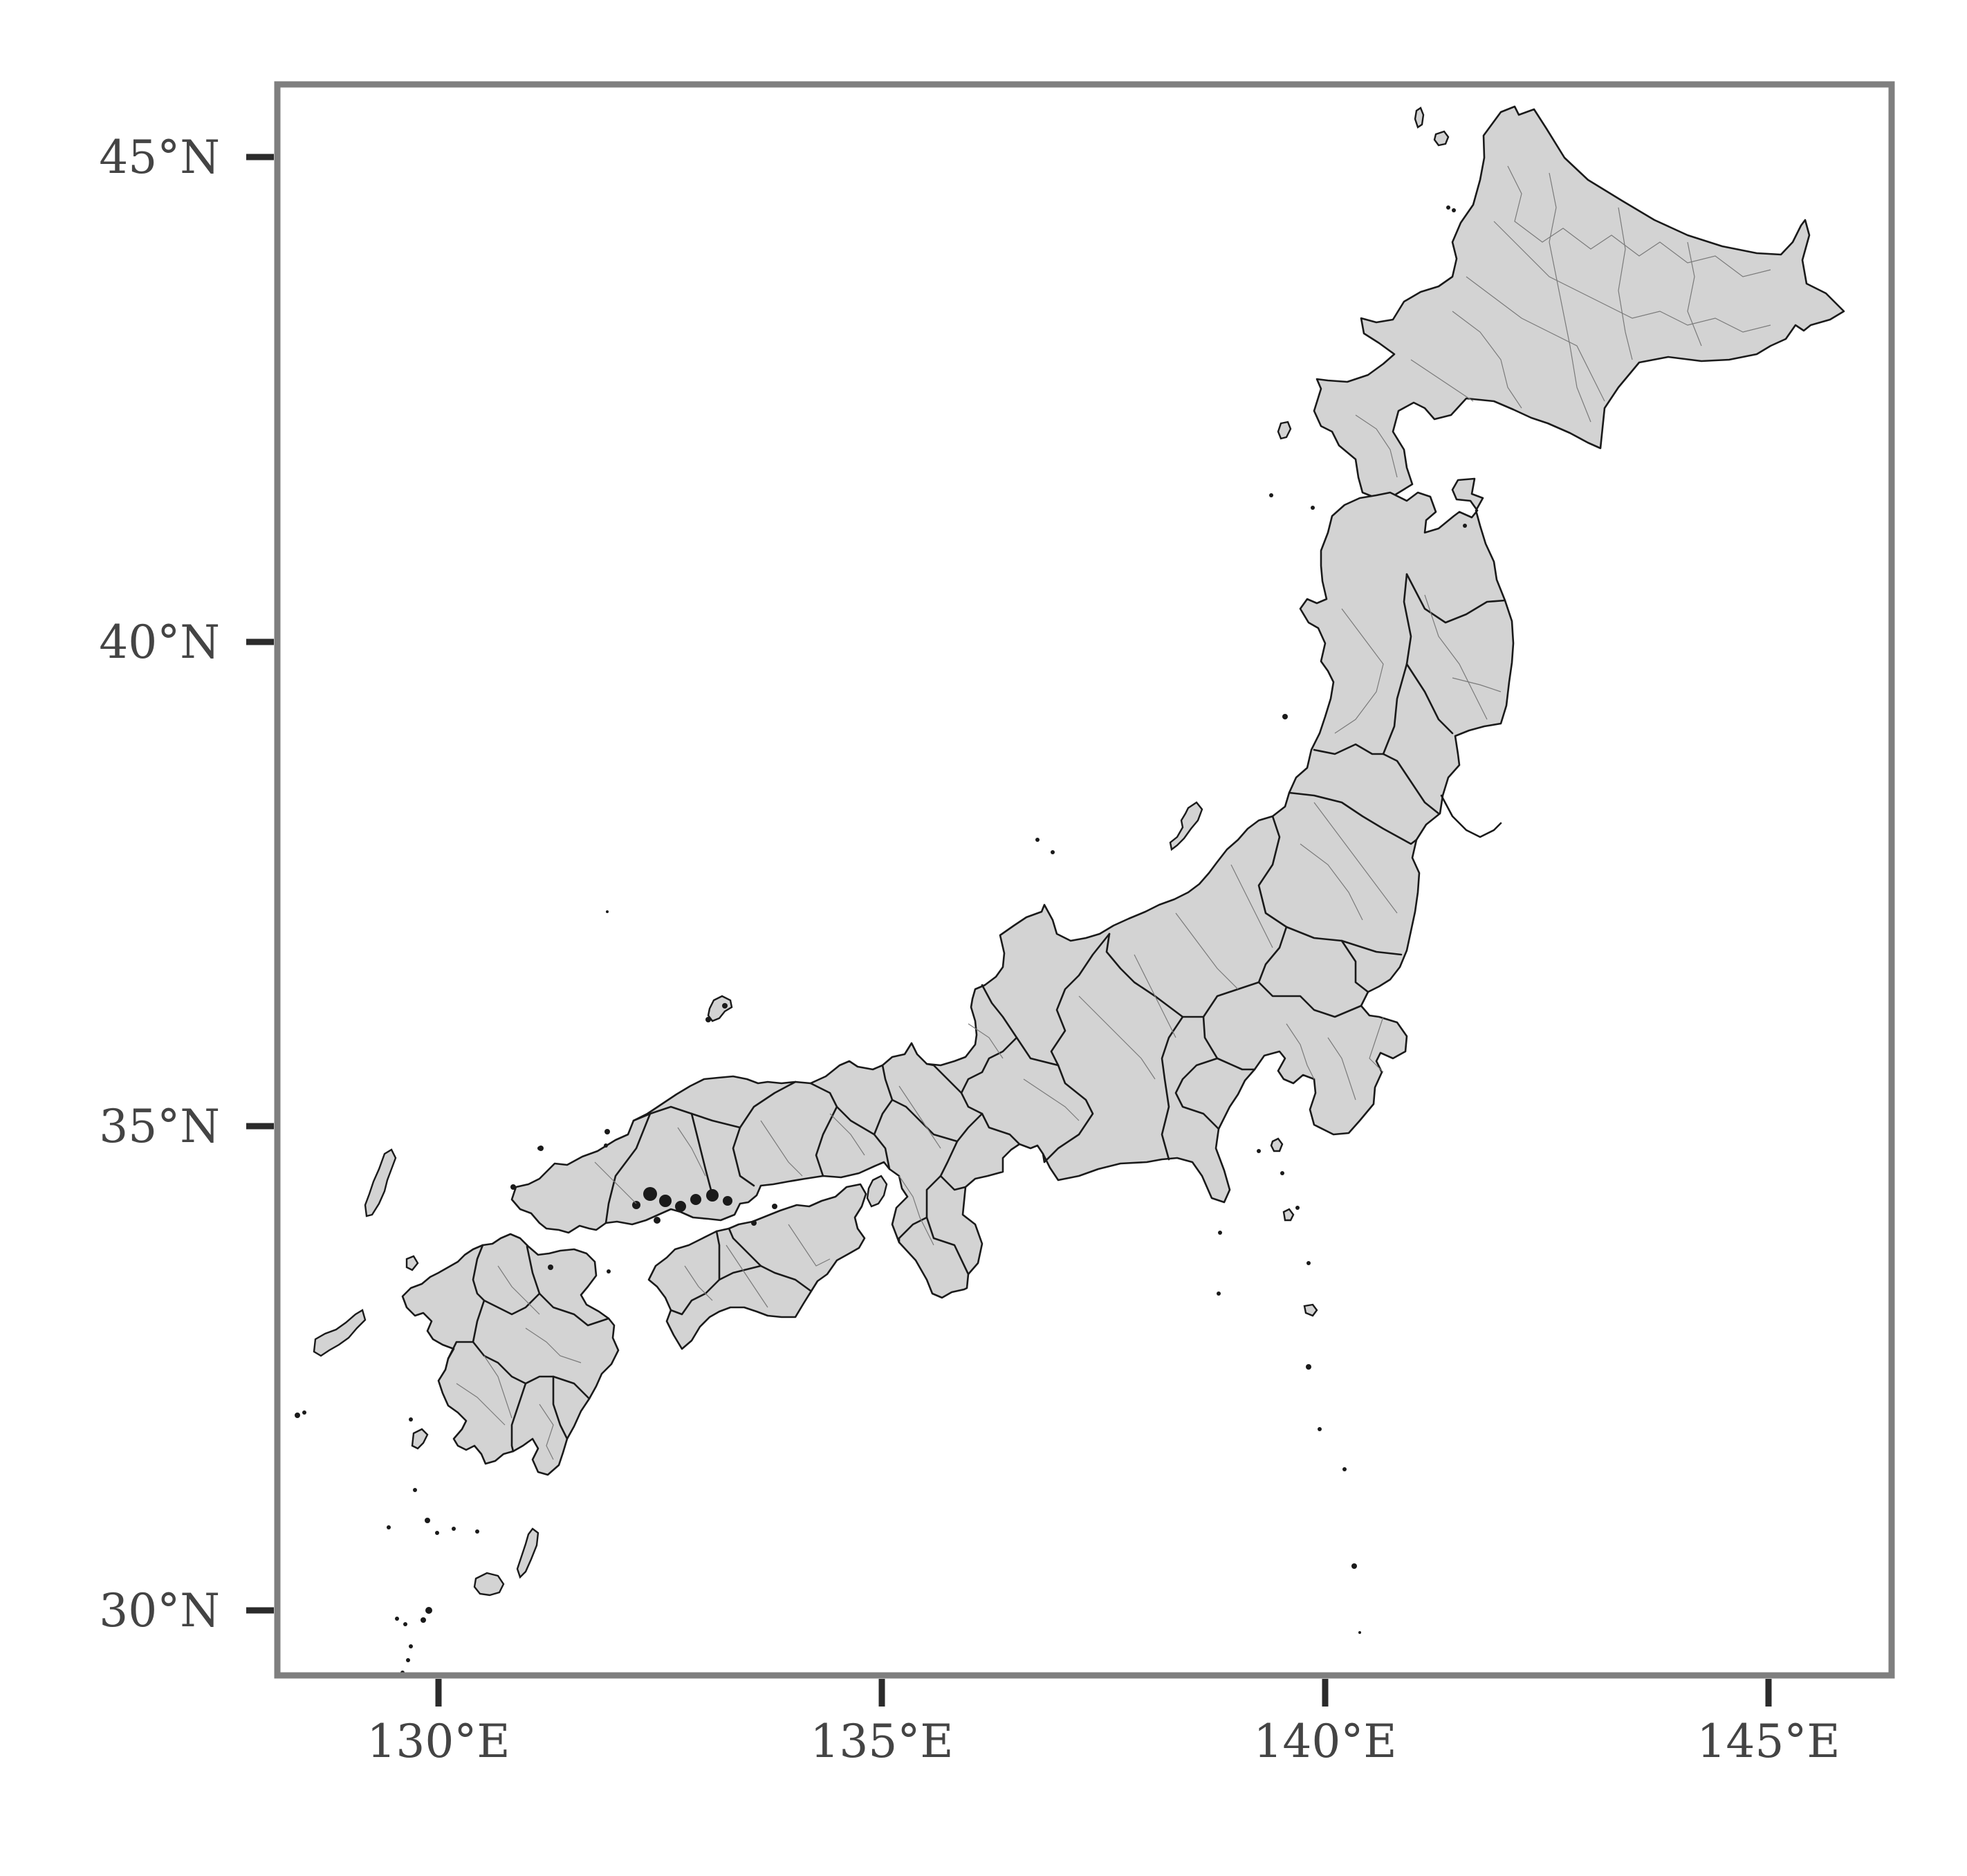 This screenshot has width=1967, height=1876. I want to click on oki-islands, so click(720, 1008).